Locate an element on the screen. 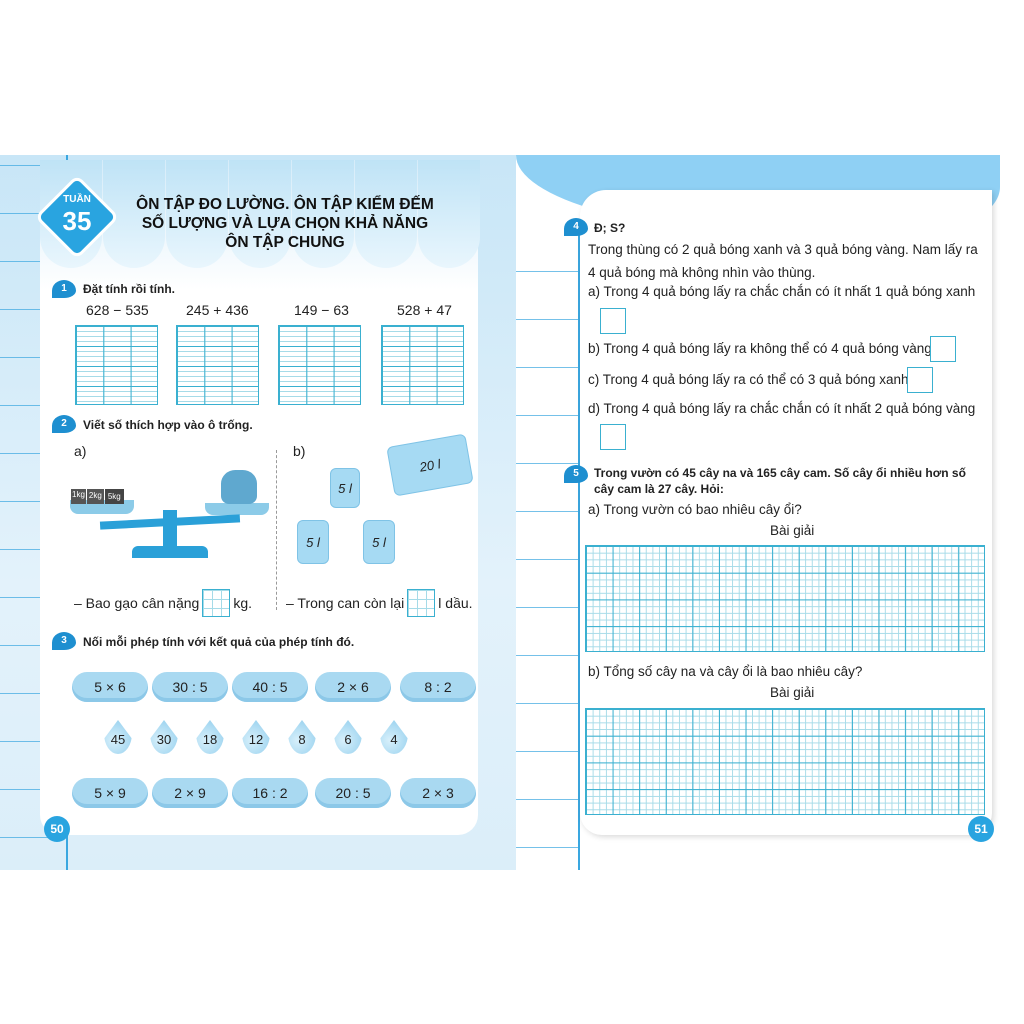  expression-cloud: 5 × 9 is located at coordinates (110, 788).